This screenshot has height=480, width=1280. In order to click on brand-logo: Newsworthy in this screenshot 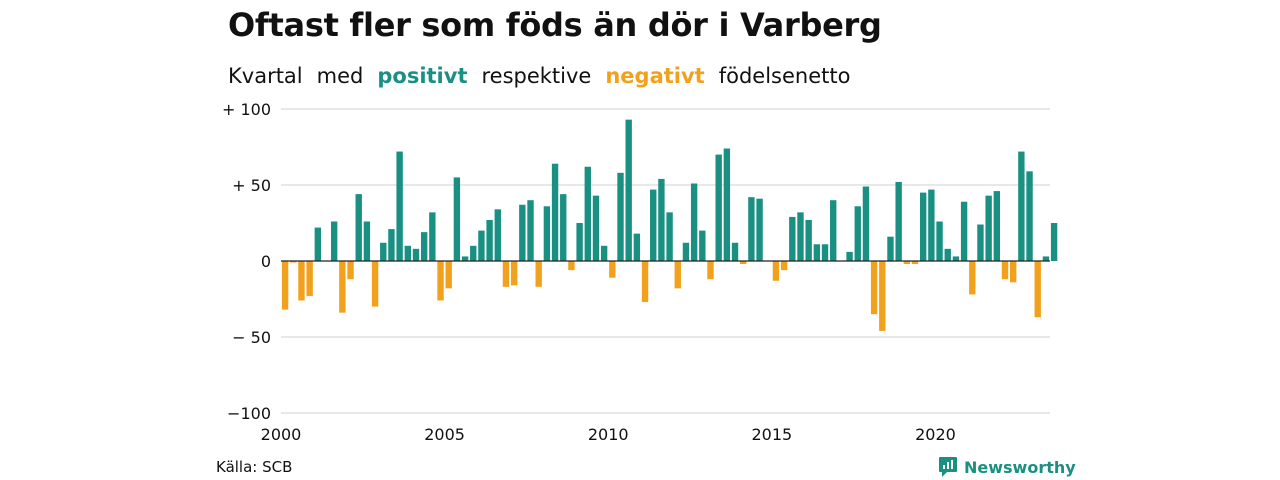, I will do `click(1007, 467)`.